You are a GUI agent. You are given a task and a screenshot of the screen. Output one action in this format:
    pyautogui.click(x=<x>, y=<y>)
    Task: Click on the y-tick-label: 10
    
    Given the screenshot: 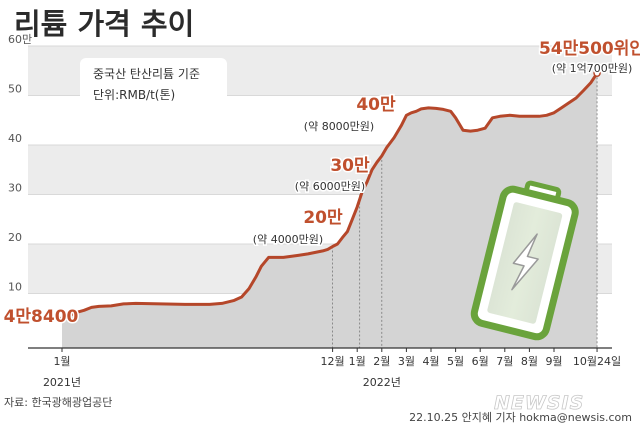 What is the action you would take?
    pyautogui.click(x=15, y=287)
    